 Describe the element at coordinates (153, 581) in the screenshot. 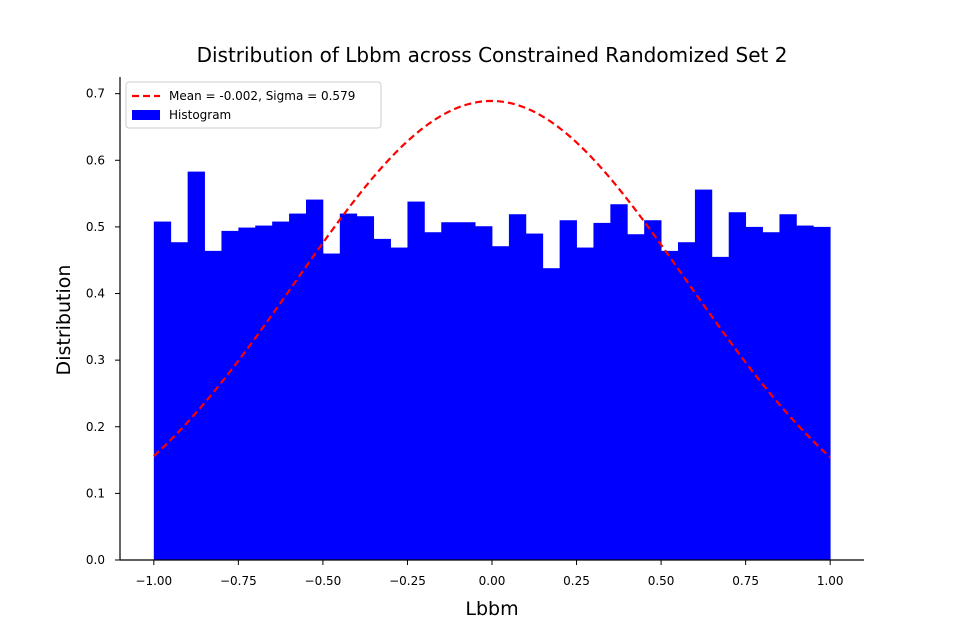

I see `x-tick-label: −1.00` at that location.